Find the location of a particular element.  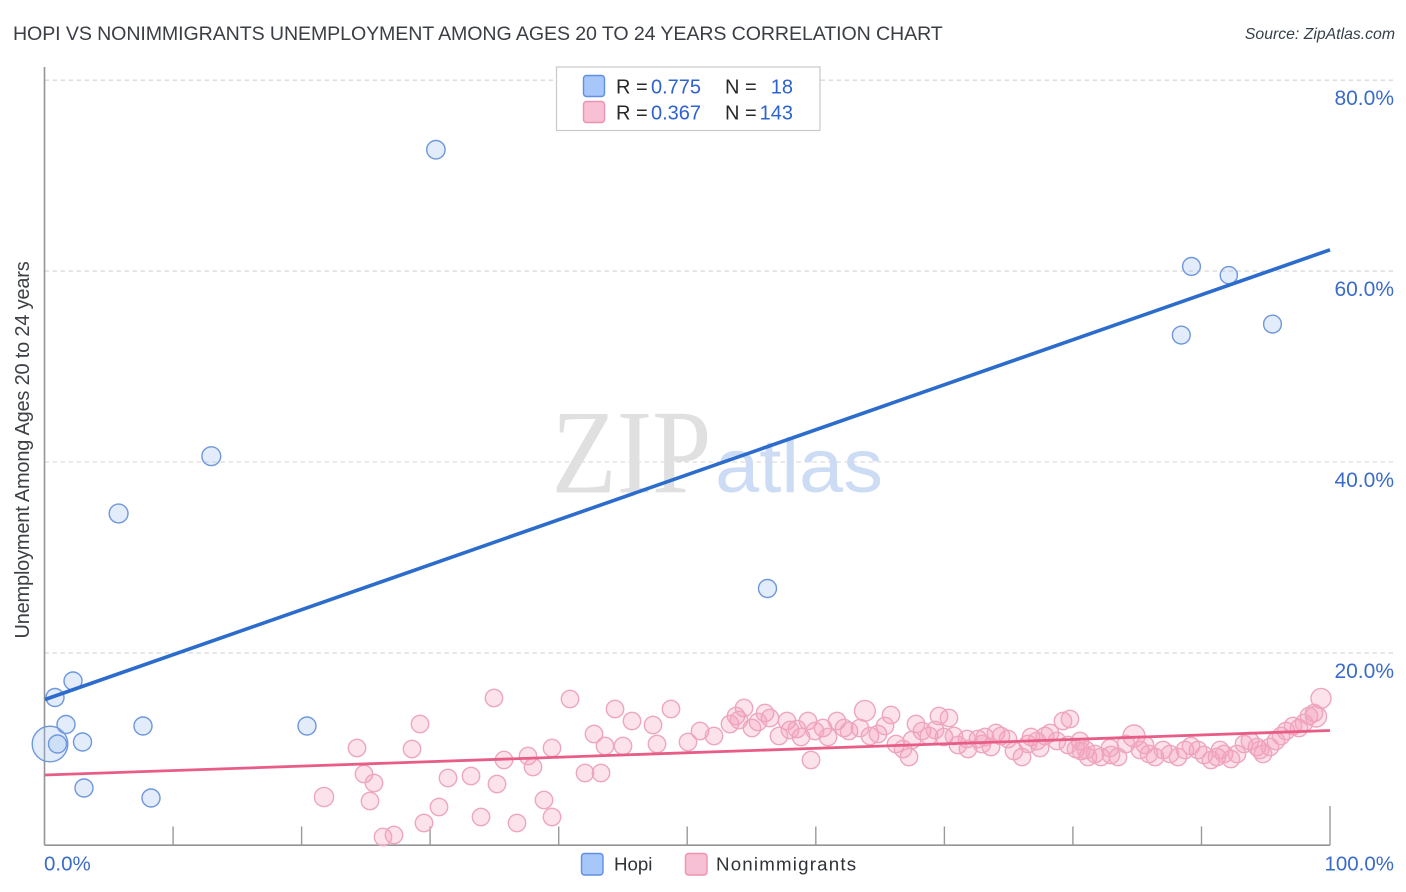

svg-text: Nonimmigrants is located at coordinates (786, 864).